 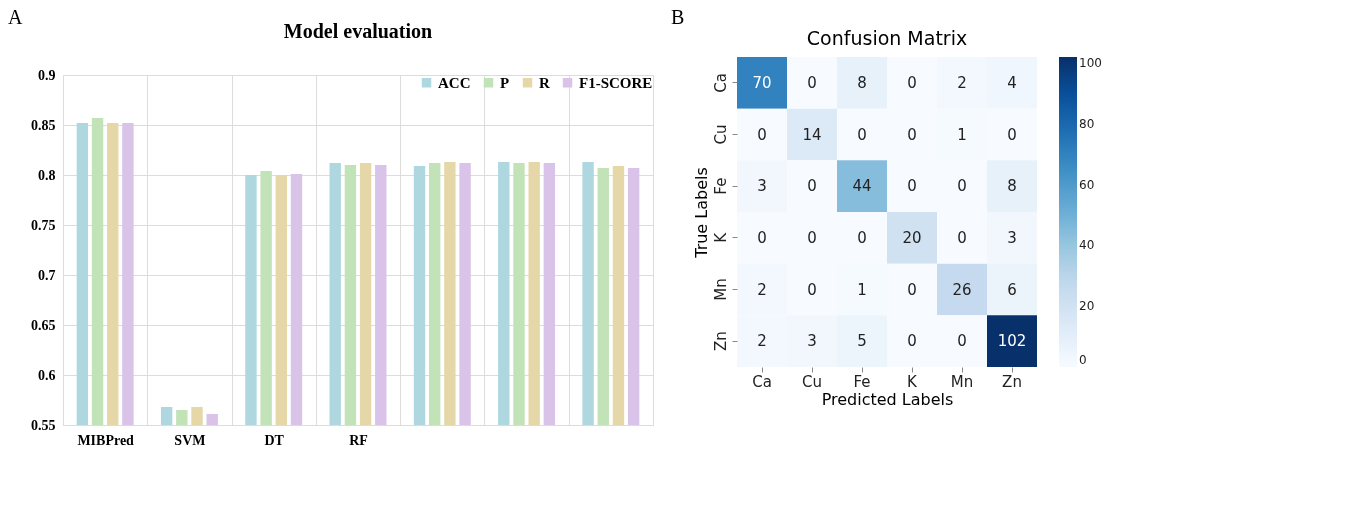 What do you see at coordinates (762, 381) in the screenshot?
I see `x-tick-label: Ca` at bounding box center [762, 381].